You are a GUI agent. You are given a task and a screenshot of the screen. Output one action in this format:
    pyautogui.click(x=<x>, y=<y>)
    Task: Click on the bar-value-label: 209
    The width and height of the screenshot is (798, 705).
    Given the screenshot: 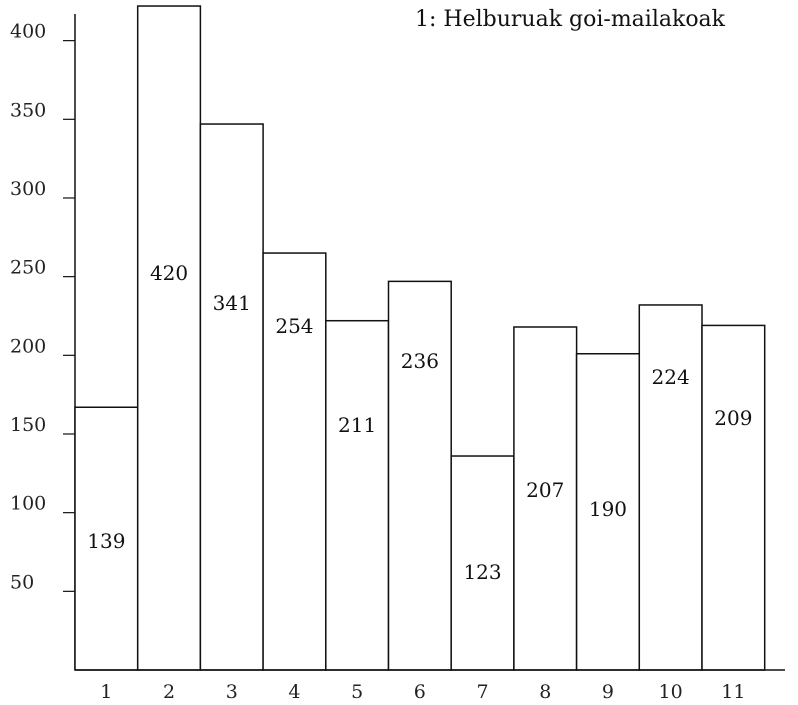 What is the action you would take?
    pyautogui.click(x=733, y=418)
    